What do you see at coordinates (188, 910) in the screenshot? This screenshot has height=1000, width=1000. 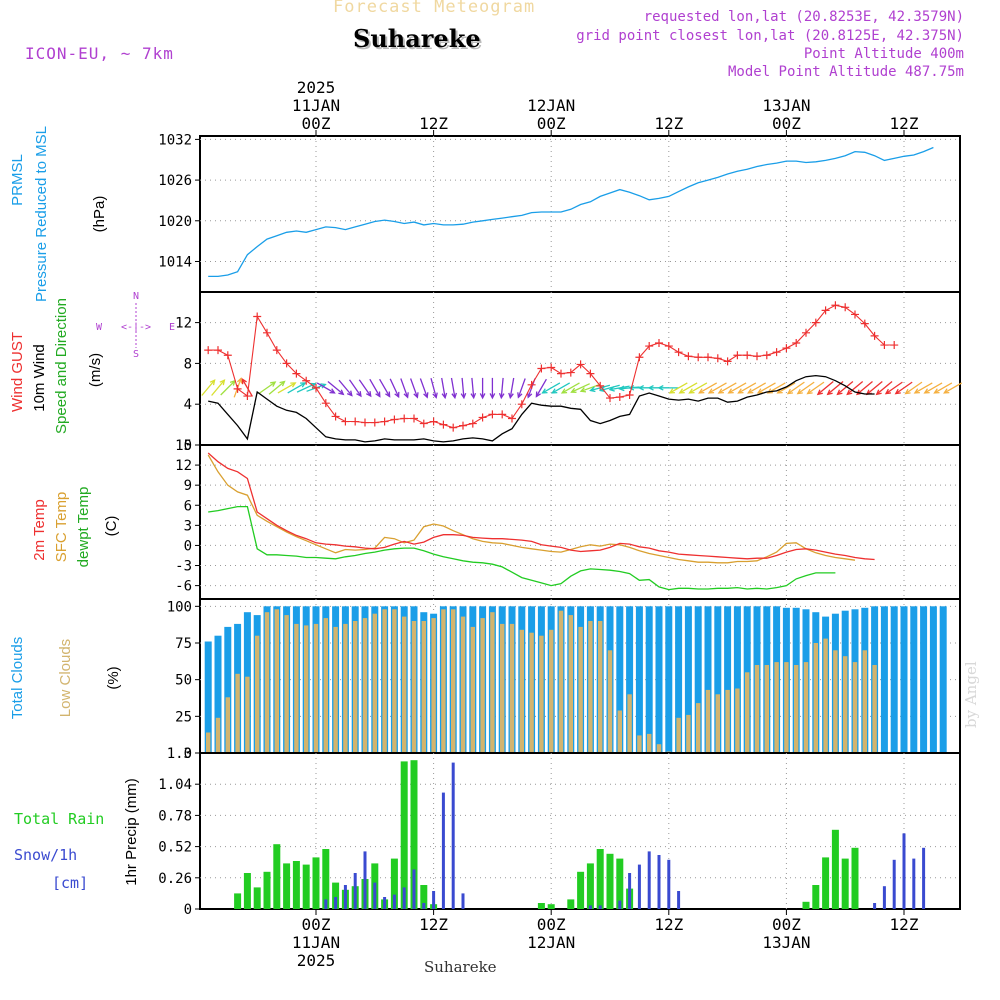 I see `precip-ytick-label: 0` at bounding box center [188, 910].